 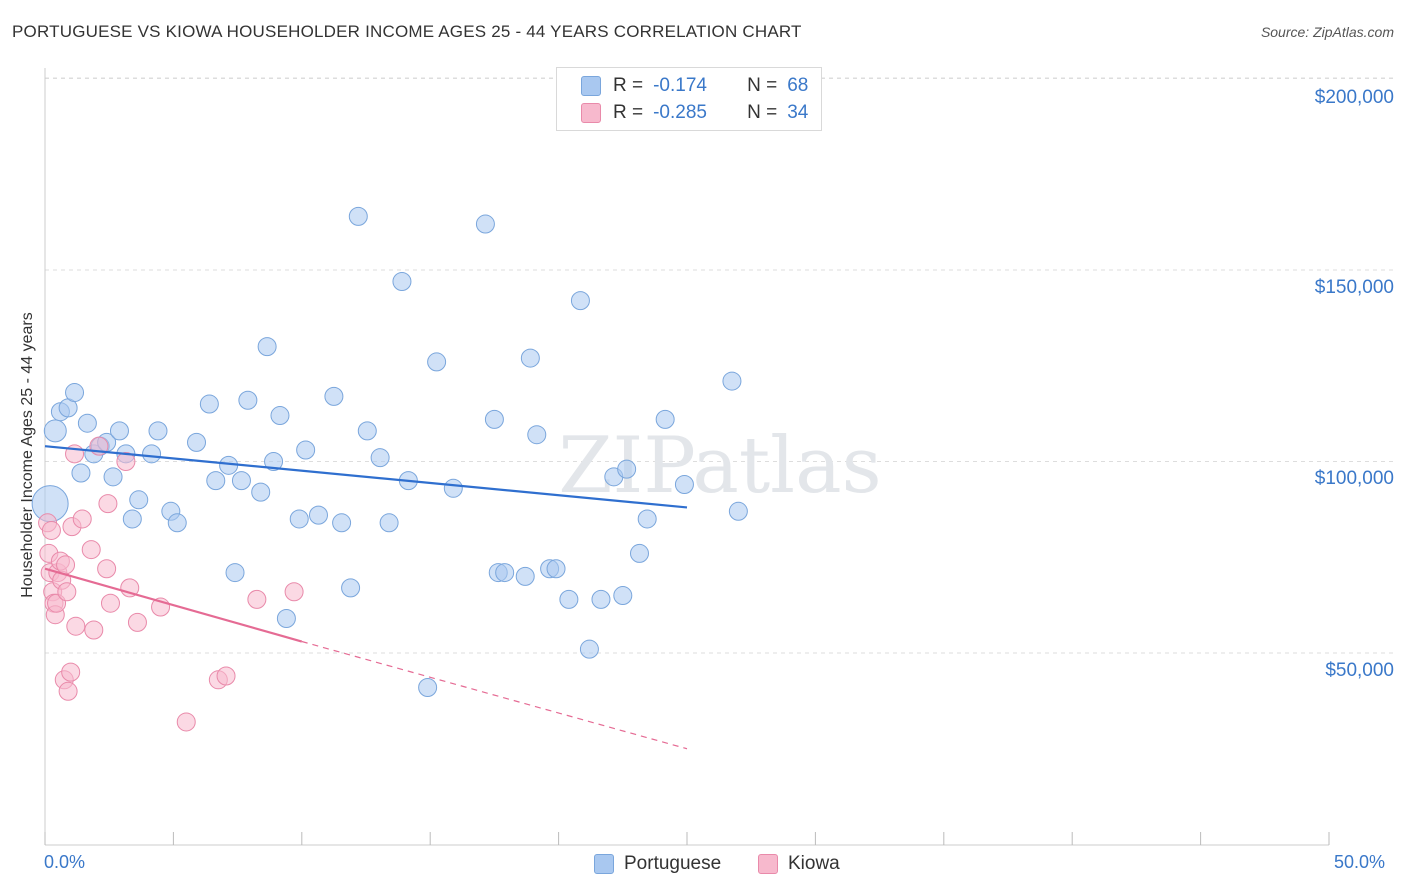 I want to click on y-tick-label-200k: $200,000, so click(x=1354, y=97).